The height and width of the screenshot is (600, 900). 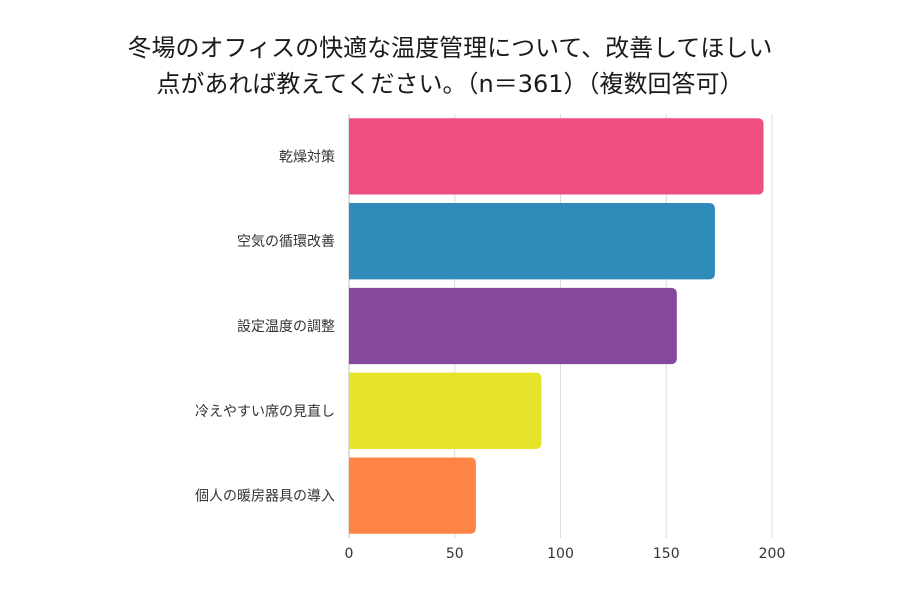 What do you see at coordinates (349, 554) in the screenshot?
I see `x-tick-label: 0` at bounding box center [349, 554].